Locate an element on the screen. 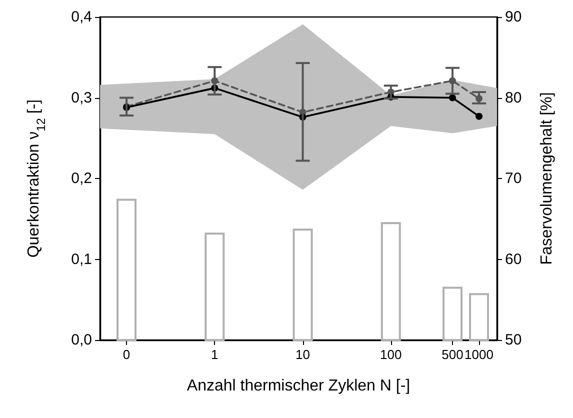 The height and width of the screenshot is (418, 573). x-tick-label: 10 is located at coordinates (303, 354).